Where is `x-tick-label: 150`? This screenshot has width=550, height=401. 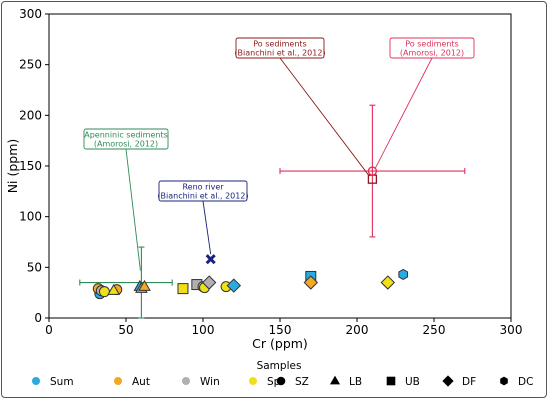
x-tick-label: 150 is located at coordinates (280, 330).